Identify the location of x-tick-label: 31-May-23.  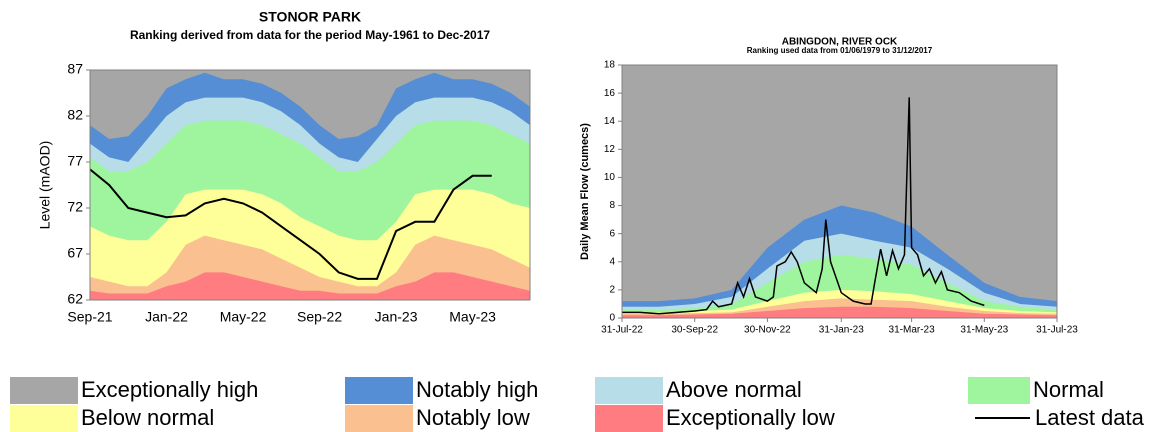
(984, 330).